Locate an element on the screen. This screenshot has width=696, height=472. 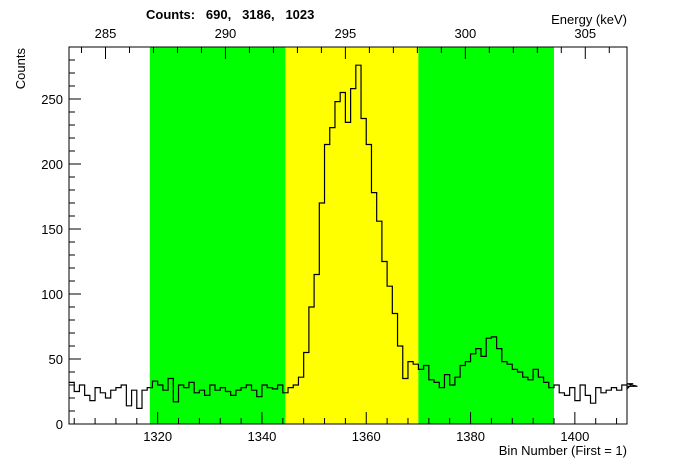
x2-tick-label: 295 is located at coordinates (346, 33).